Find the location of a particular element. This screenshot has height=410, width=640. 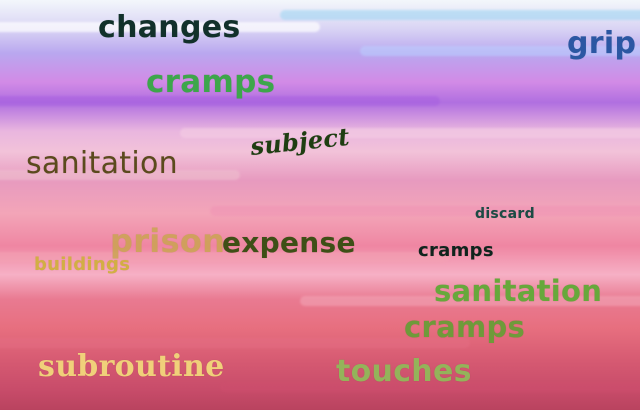

word-cramps-low: cramps is located at coordinates (465, 327).